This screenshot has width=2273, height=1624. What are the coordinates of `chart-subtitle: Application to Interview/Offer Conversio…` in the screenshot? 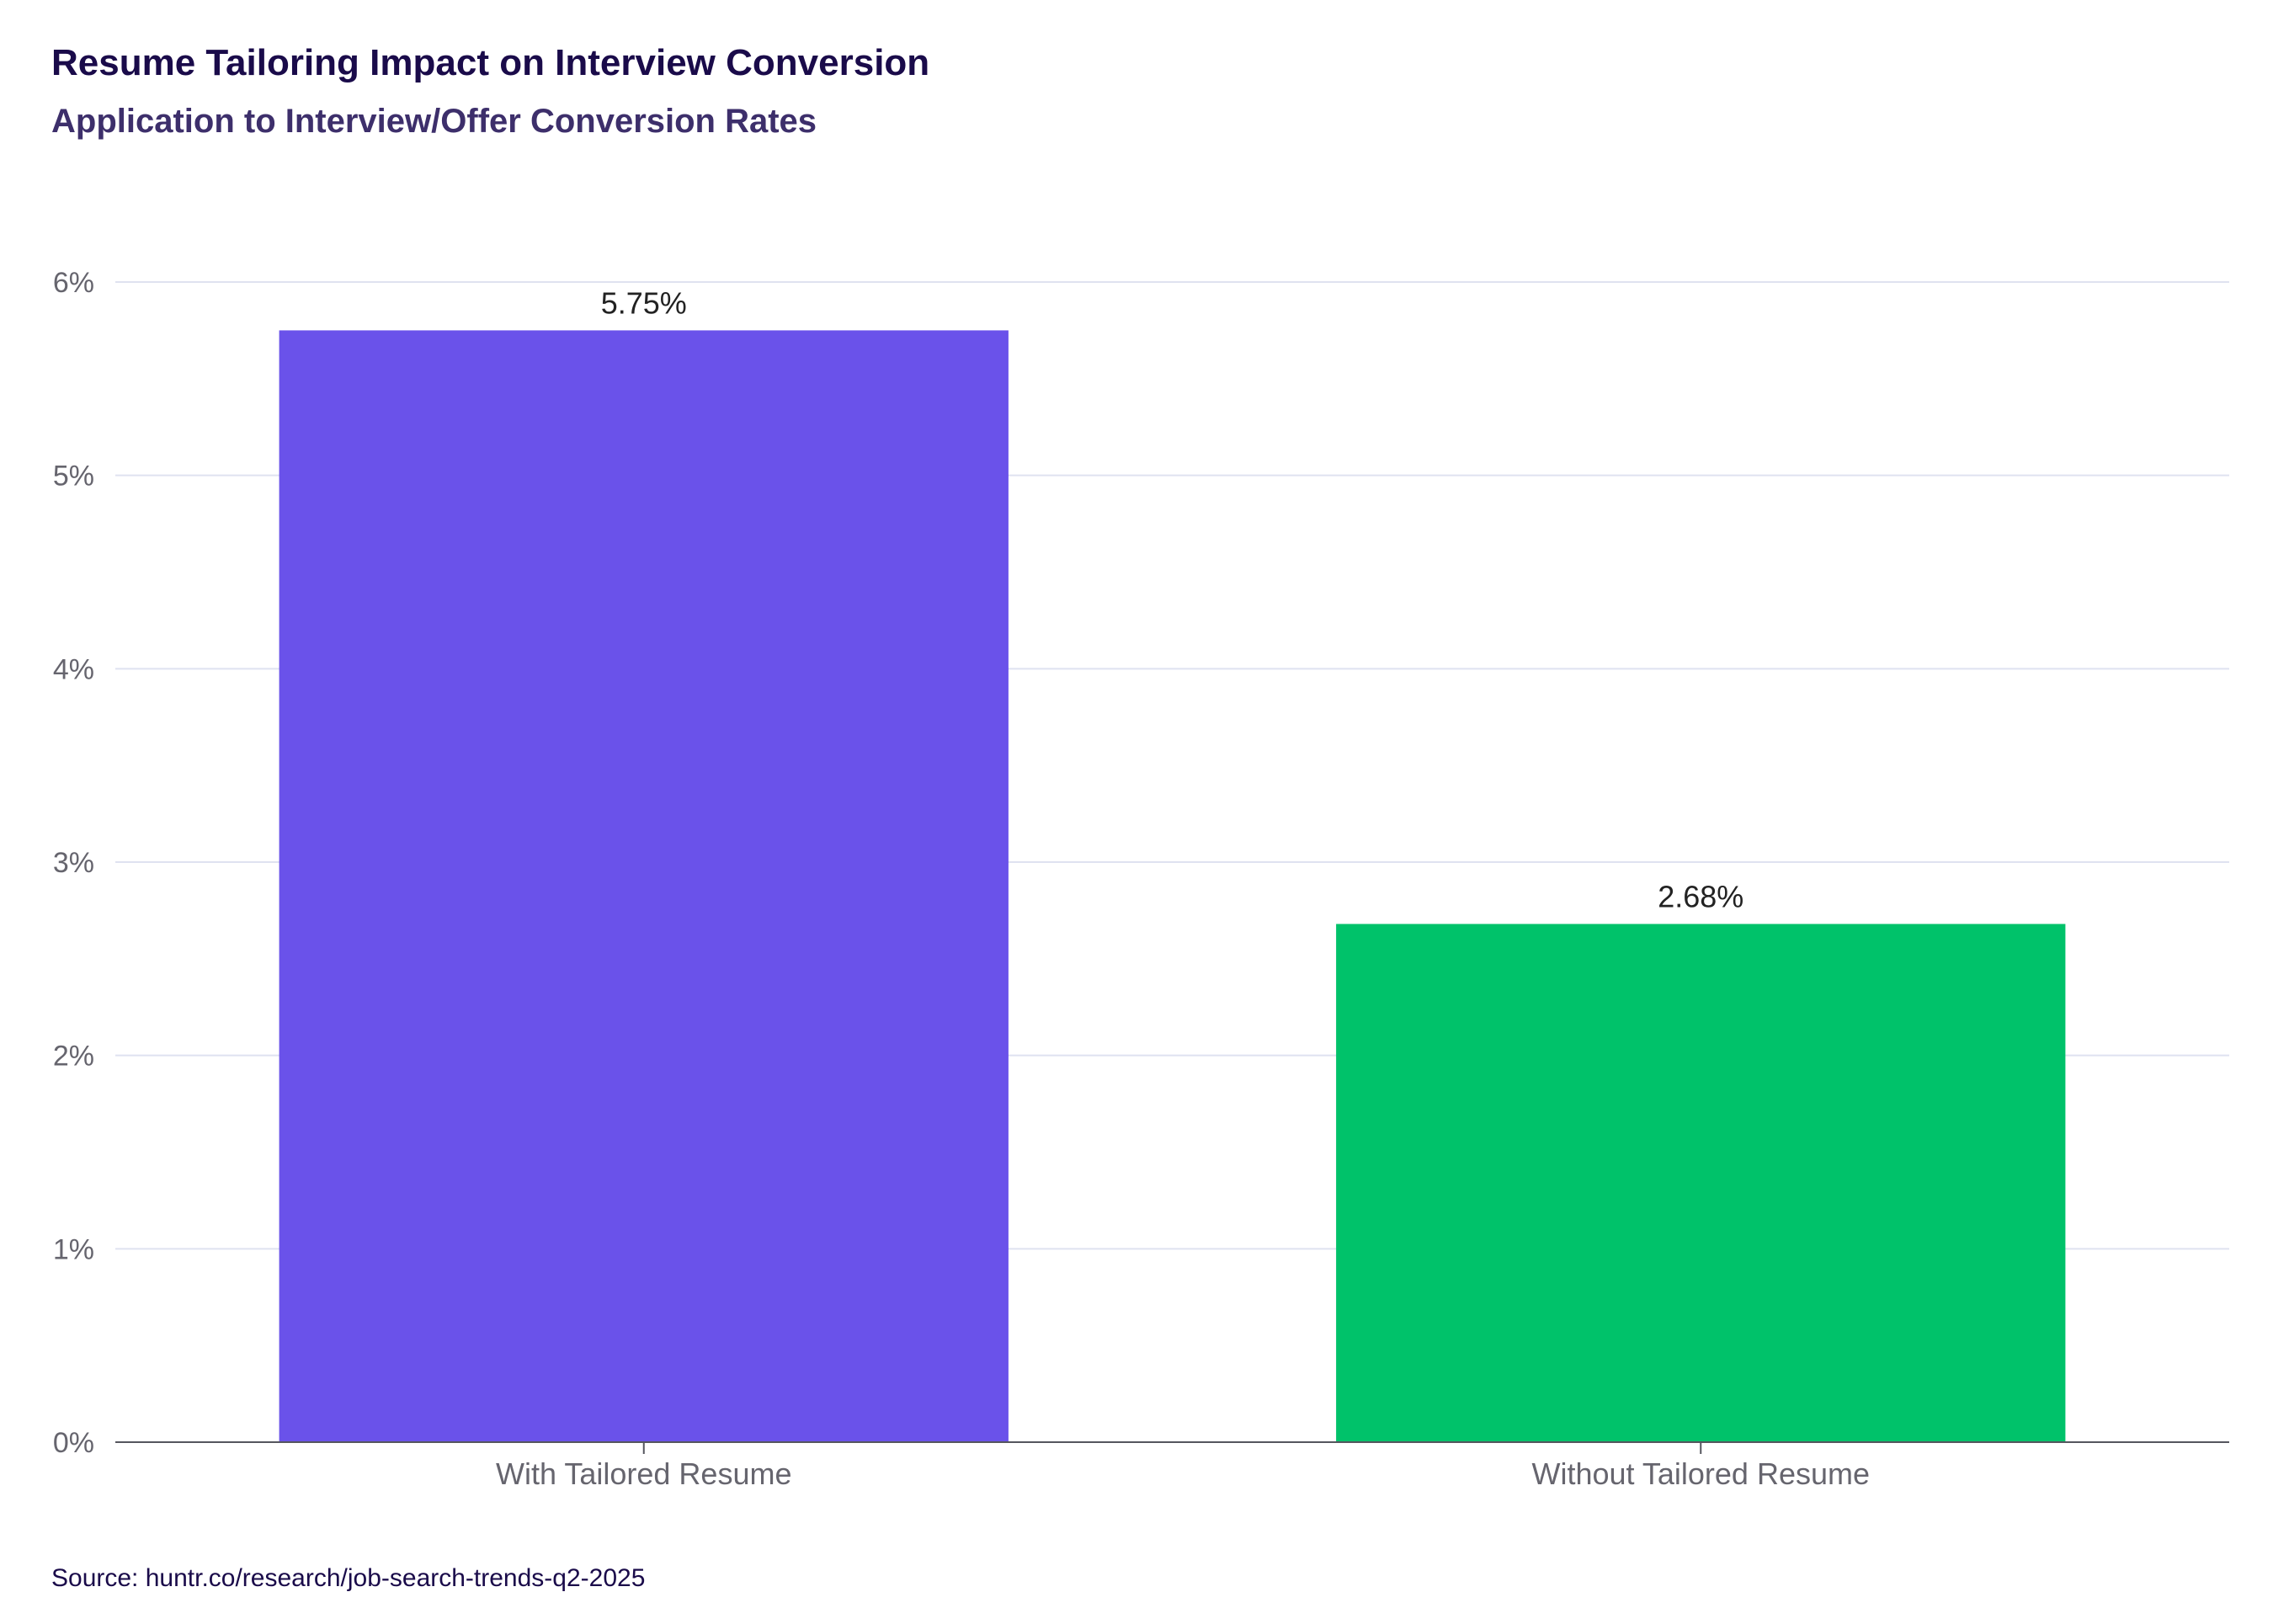 It's located at (434, 121).